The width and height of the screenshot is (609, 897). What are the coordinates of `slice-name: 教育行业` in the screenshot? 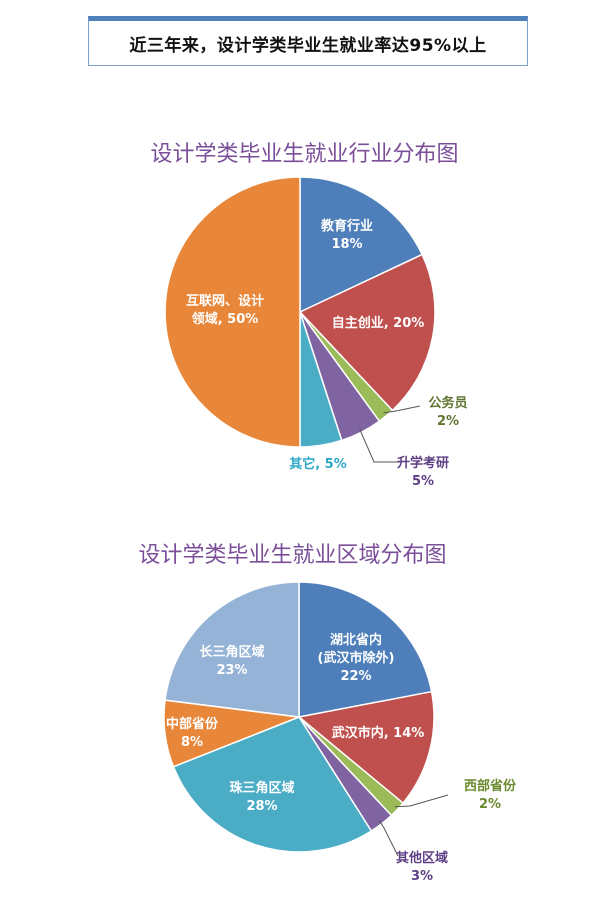 It's located at (346, 226).